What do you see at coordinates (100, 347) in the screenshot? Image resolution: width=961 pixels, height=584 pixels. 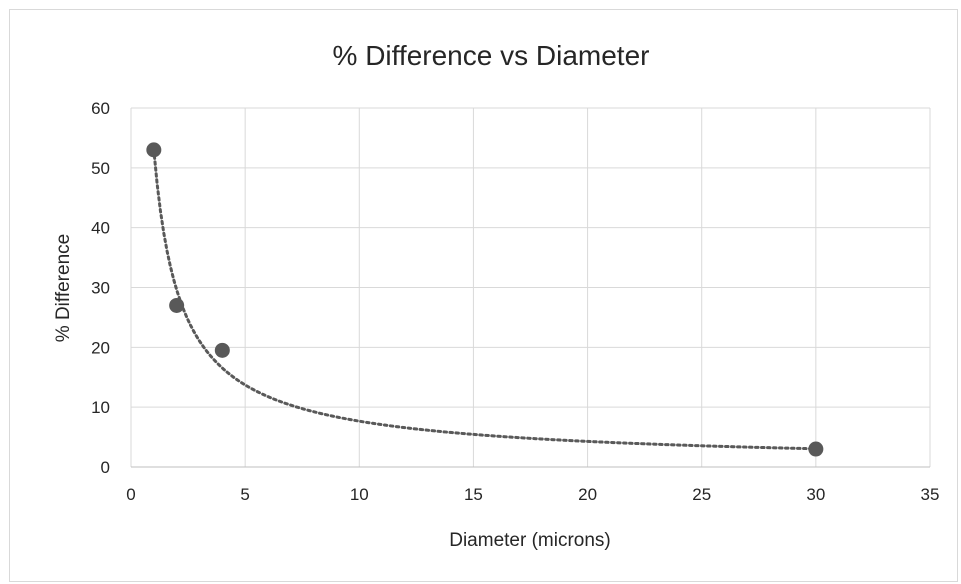 I see `y-tick-label: 20` at bounding box center [100, 347].